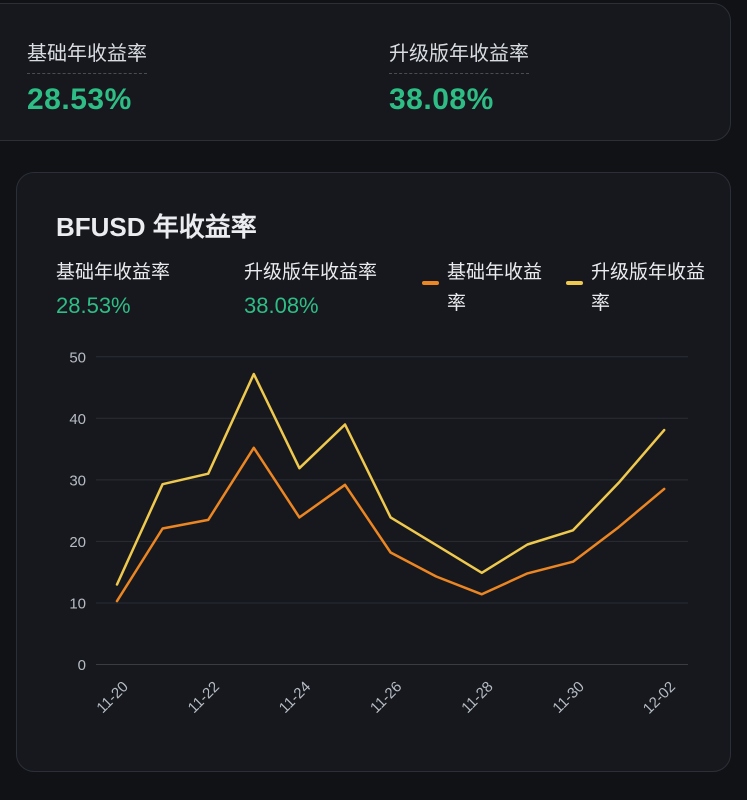  I want to click on y-axis-tick-label: 20, so click(77, 542).